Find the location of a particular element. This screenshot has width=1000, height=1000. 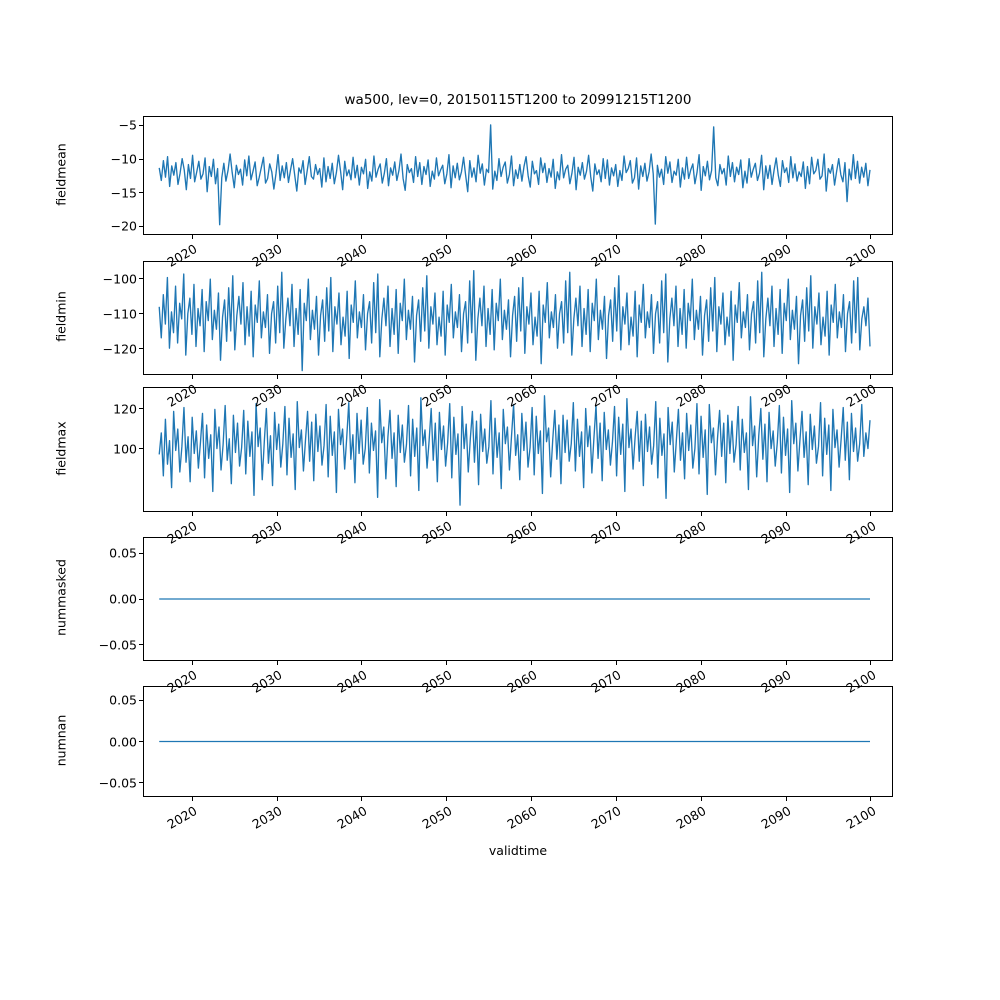

plot-area-nummasked is located at coordinates (518, 599).